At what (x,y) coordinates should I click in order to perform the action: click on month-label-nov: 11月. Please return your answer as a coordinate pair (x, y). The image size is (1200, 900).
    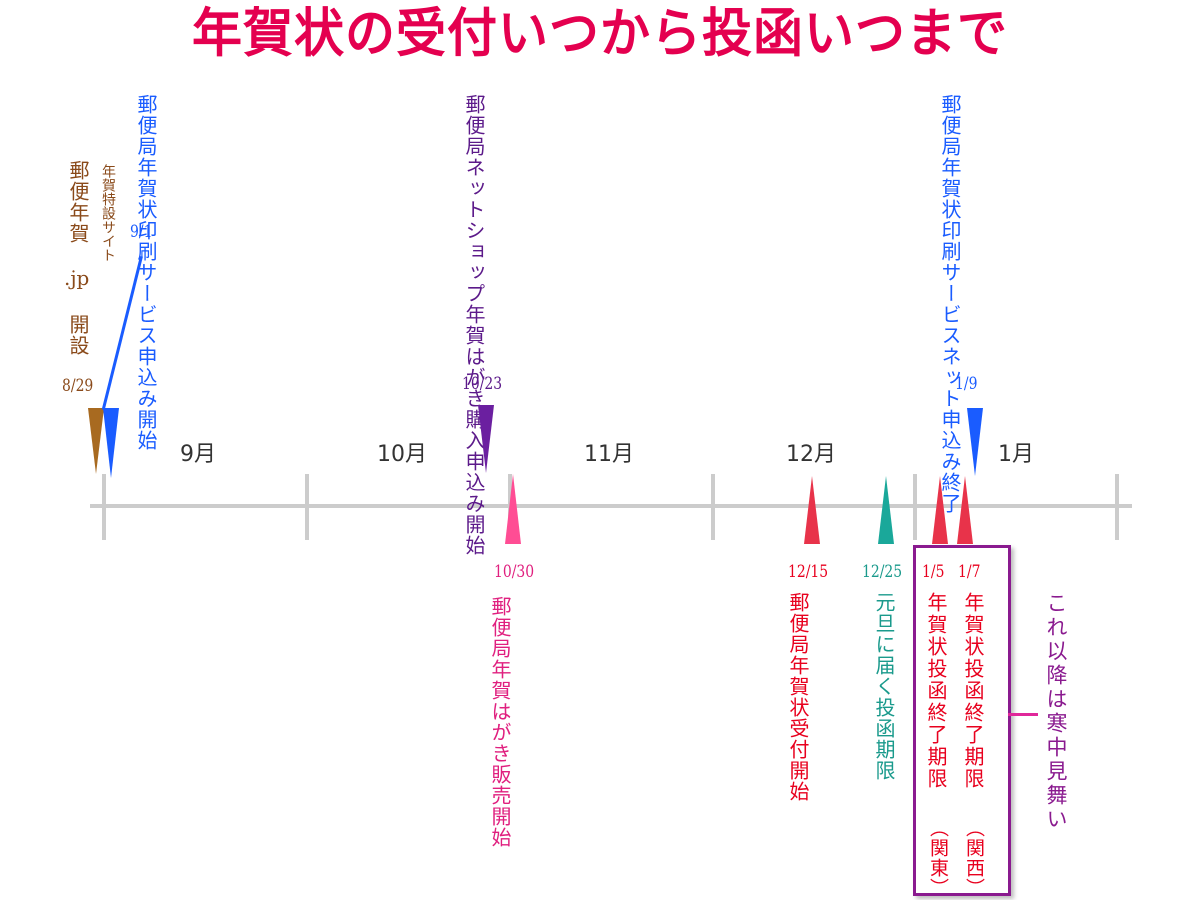
    Looking at the image, I should click on (609, 454).